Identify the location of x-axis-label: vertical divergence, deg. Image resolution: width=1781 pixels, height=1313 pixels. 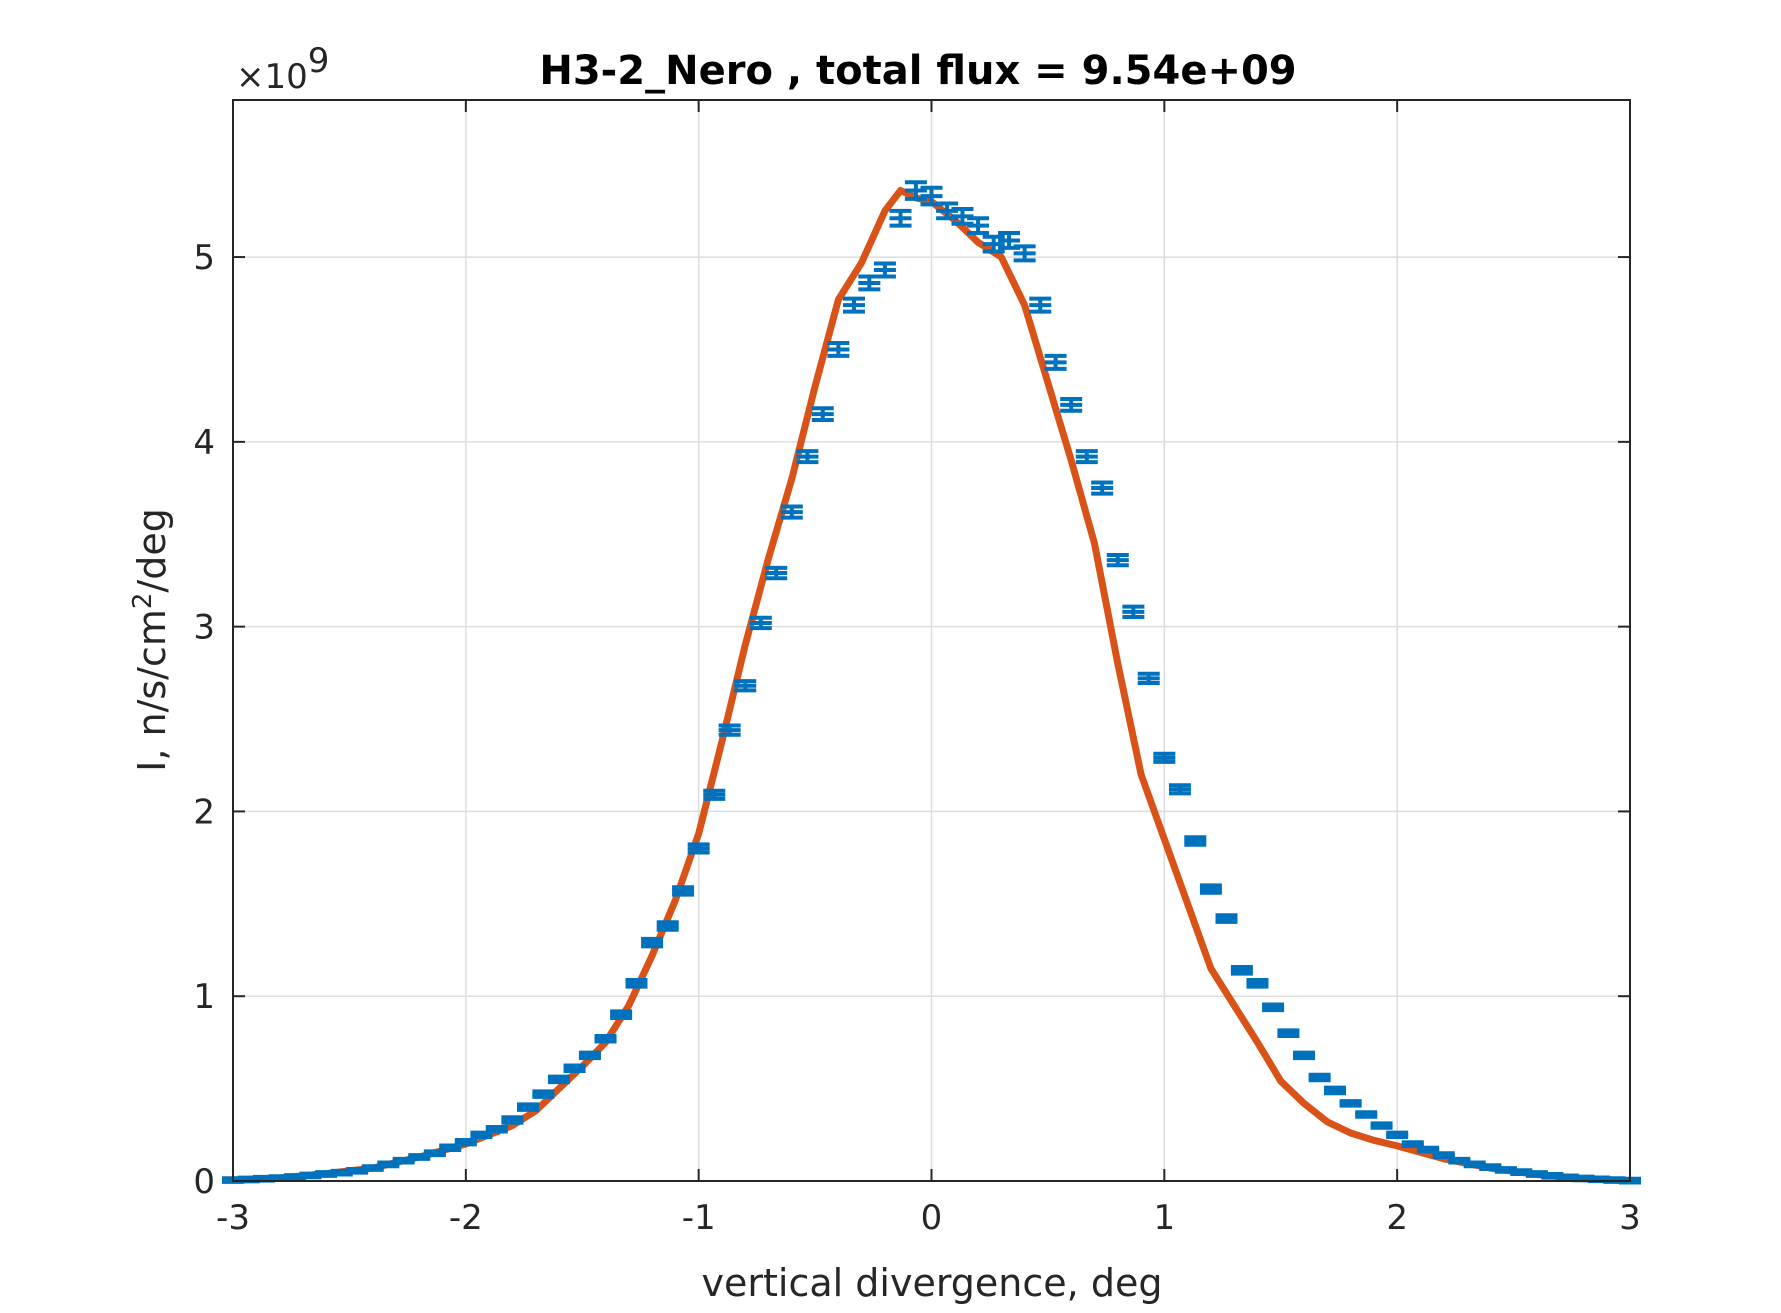
(932, 1283).